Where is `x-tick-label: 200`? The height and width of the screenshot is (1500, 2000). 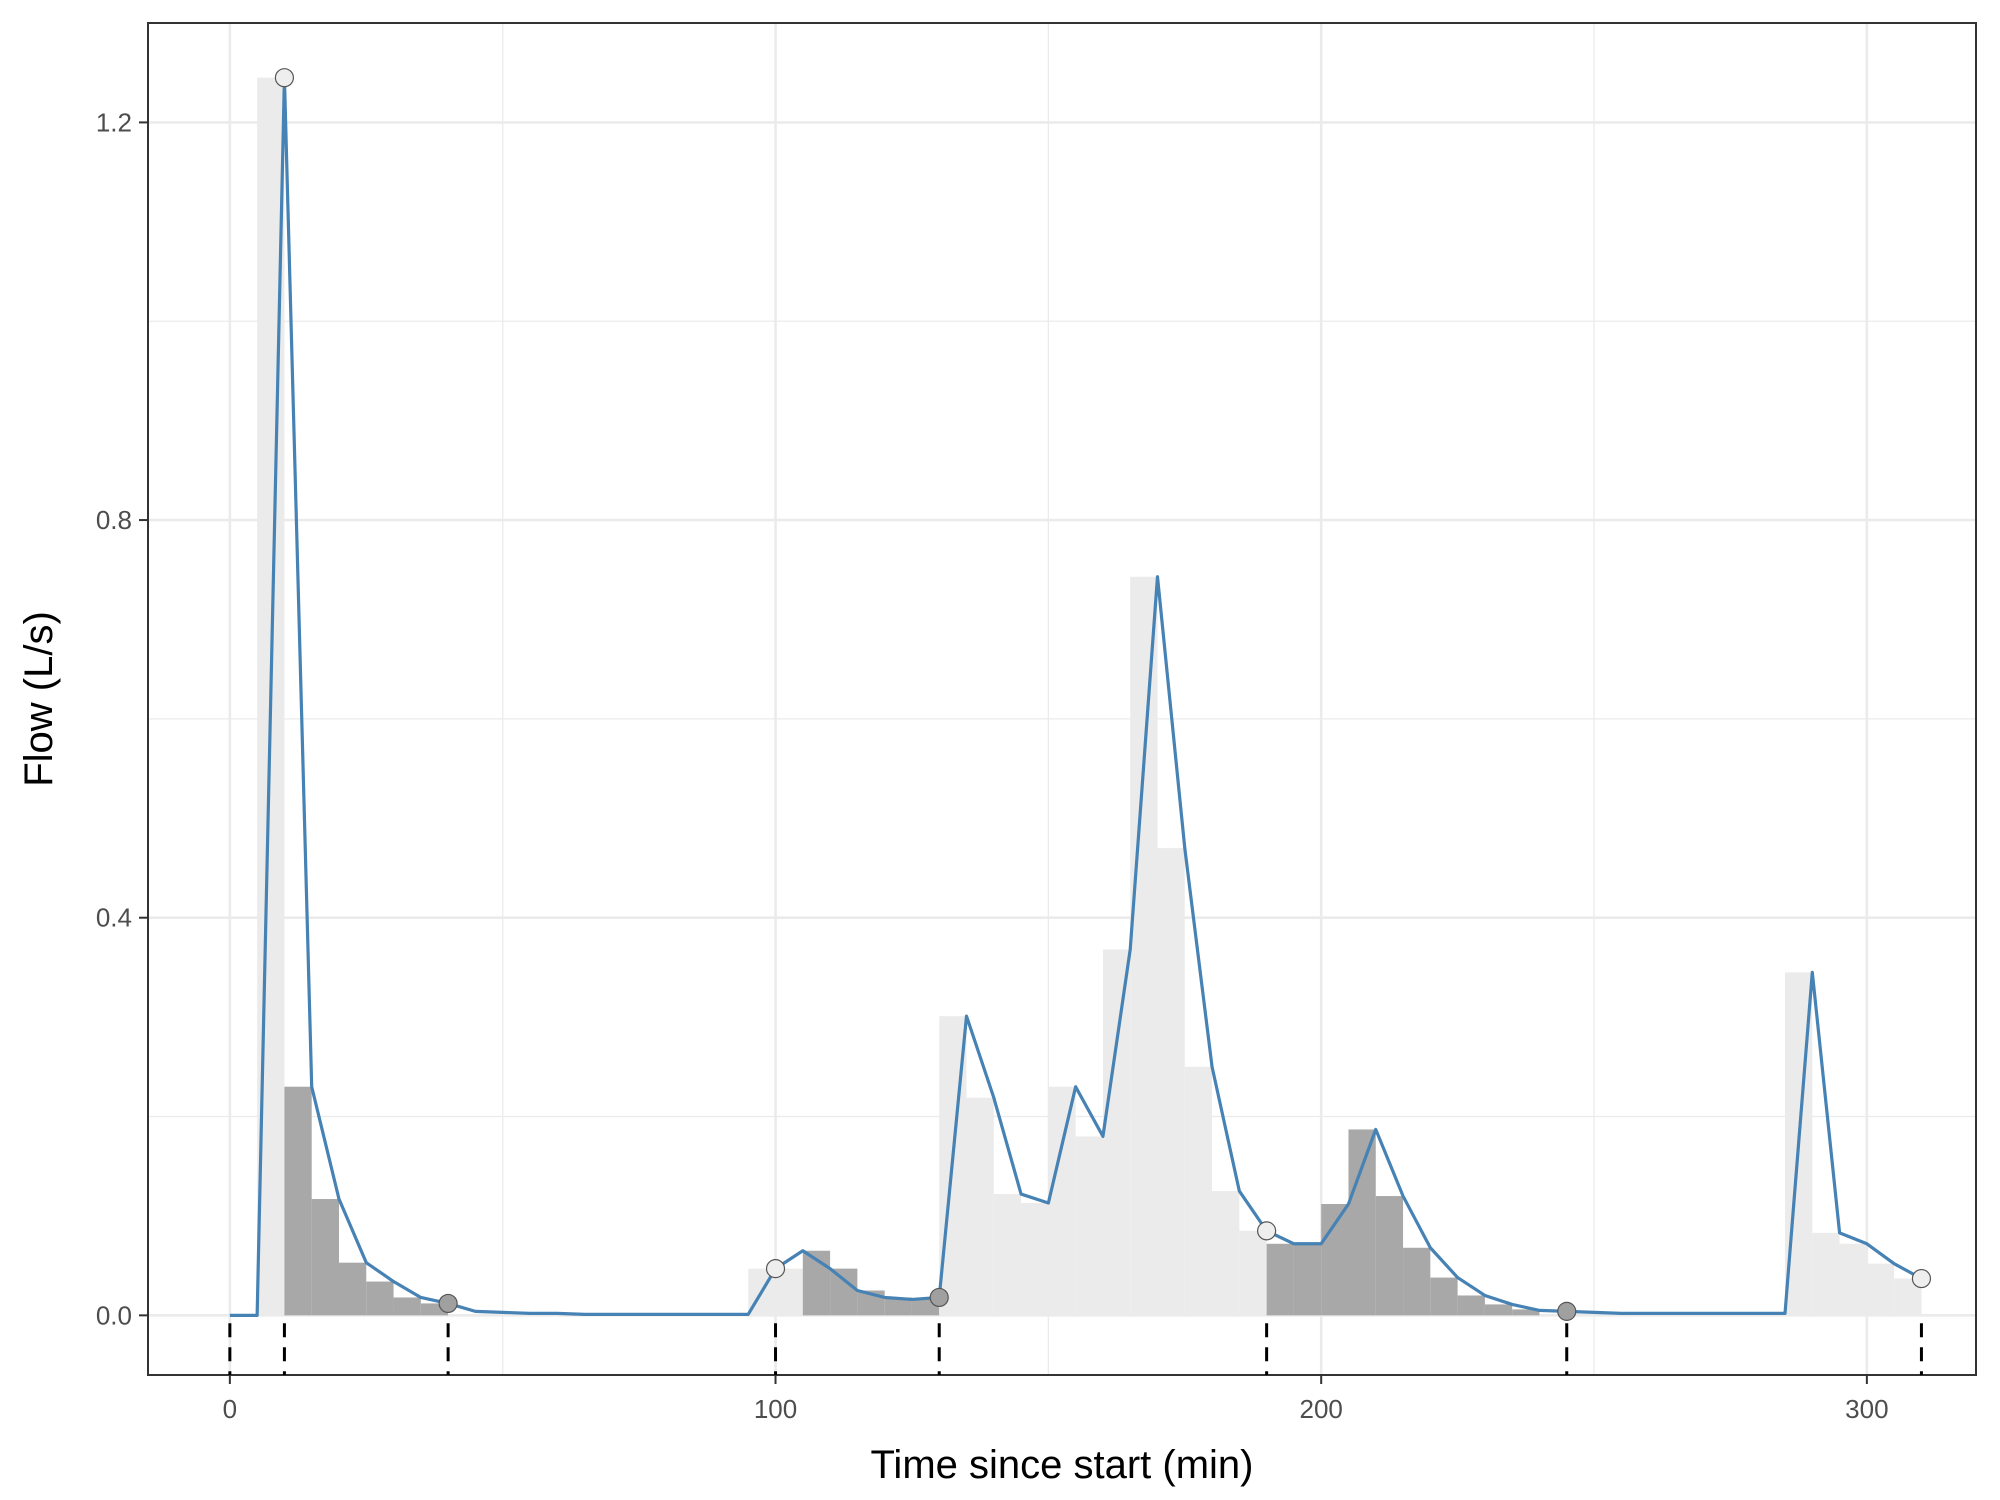 x-tick-label: 200 is located at coordinates (1320, 1409).